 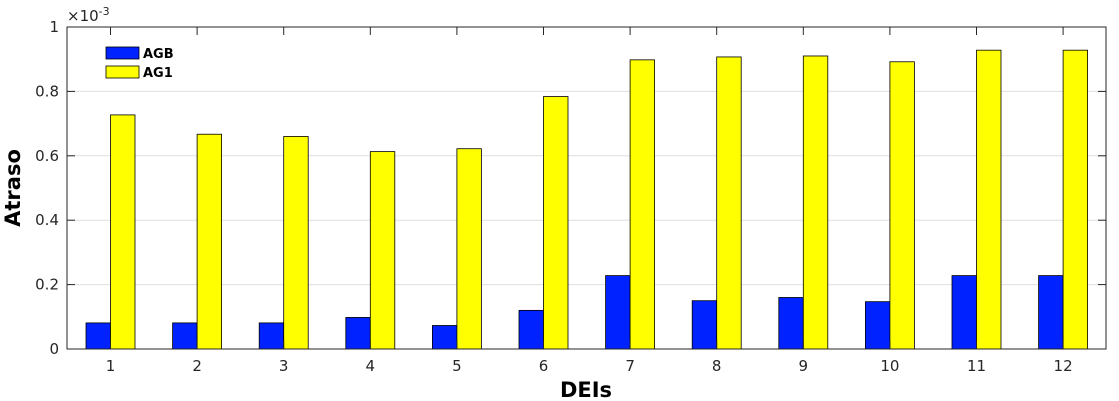 What do you see at coordinates (47, 91) in the screenshot?
I see `y-tick-label: 0.8` at bounding box center [47, 91].